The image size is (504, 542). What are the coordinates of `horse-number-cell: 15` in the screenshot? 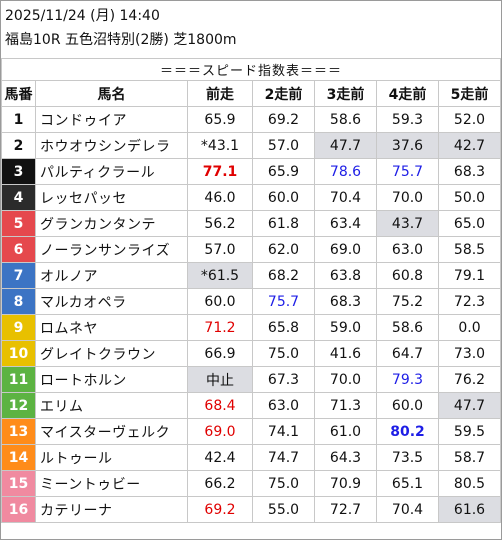 It's located at (18, 483).